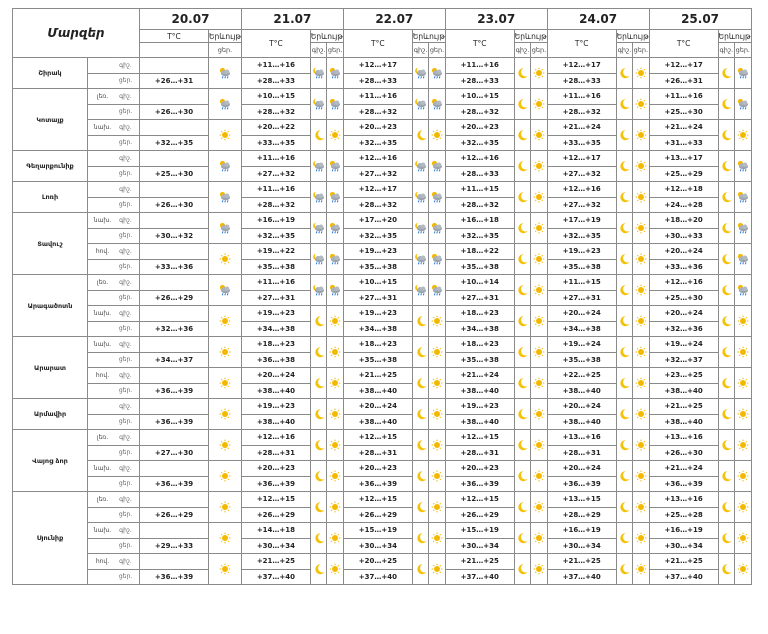 This screenshot has width=768, height=634. What do you see at coordinates (581, 514) in the screenshot?
I see `day-temp: +28…+29` at bounding box center [581, 514].